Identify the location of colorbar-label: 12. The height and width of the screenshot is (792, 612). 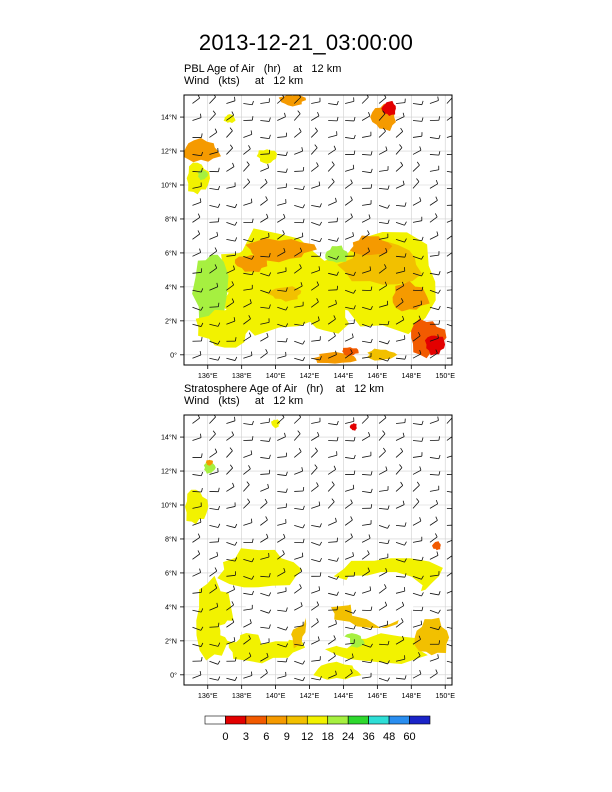
(307, 737).